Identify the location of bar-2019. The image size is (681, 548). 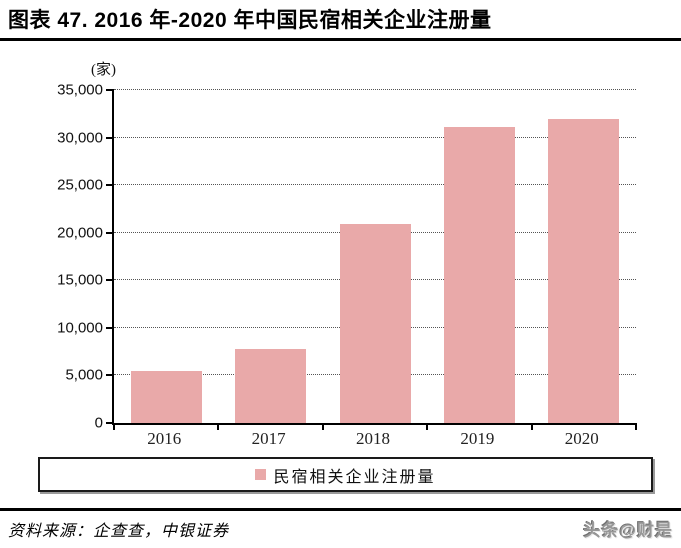
(479, 275).